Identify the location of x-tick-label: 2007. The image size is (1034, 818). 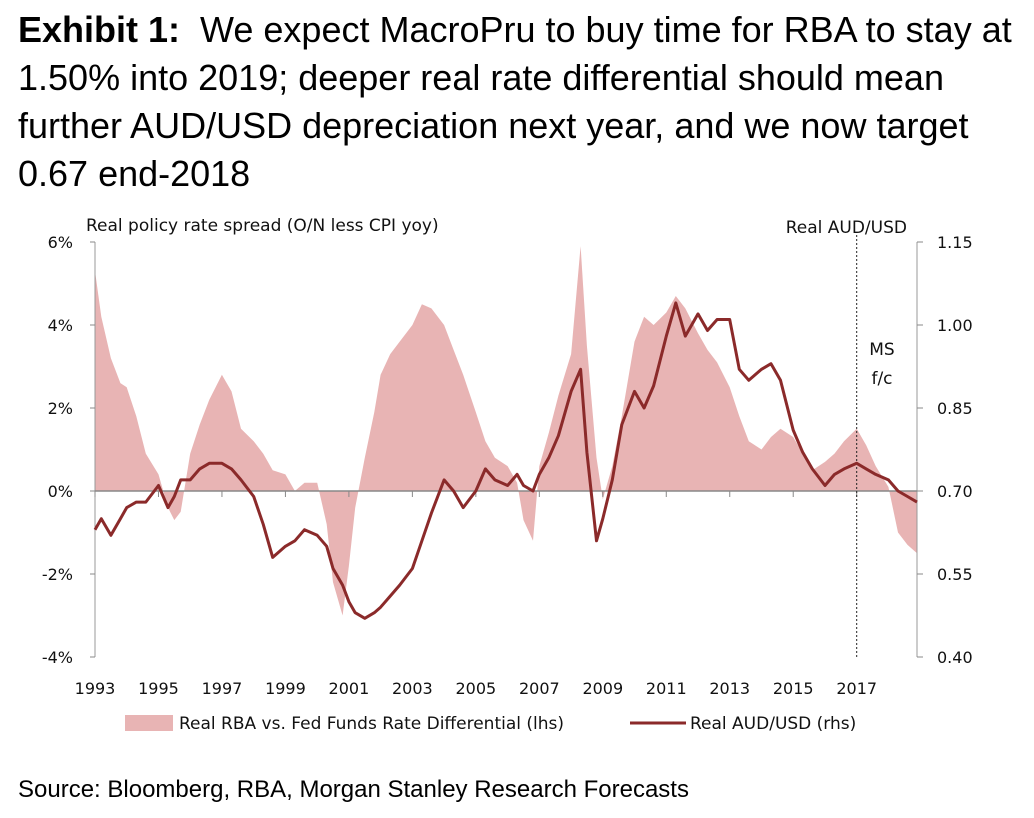
(539, 688).